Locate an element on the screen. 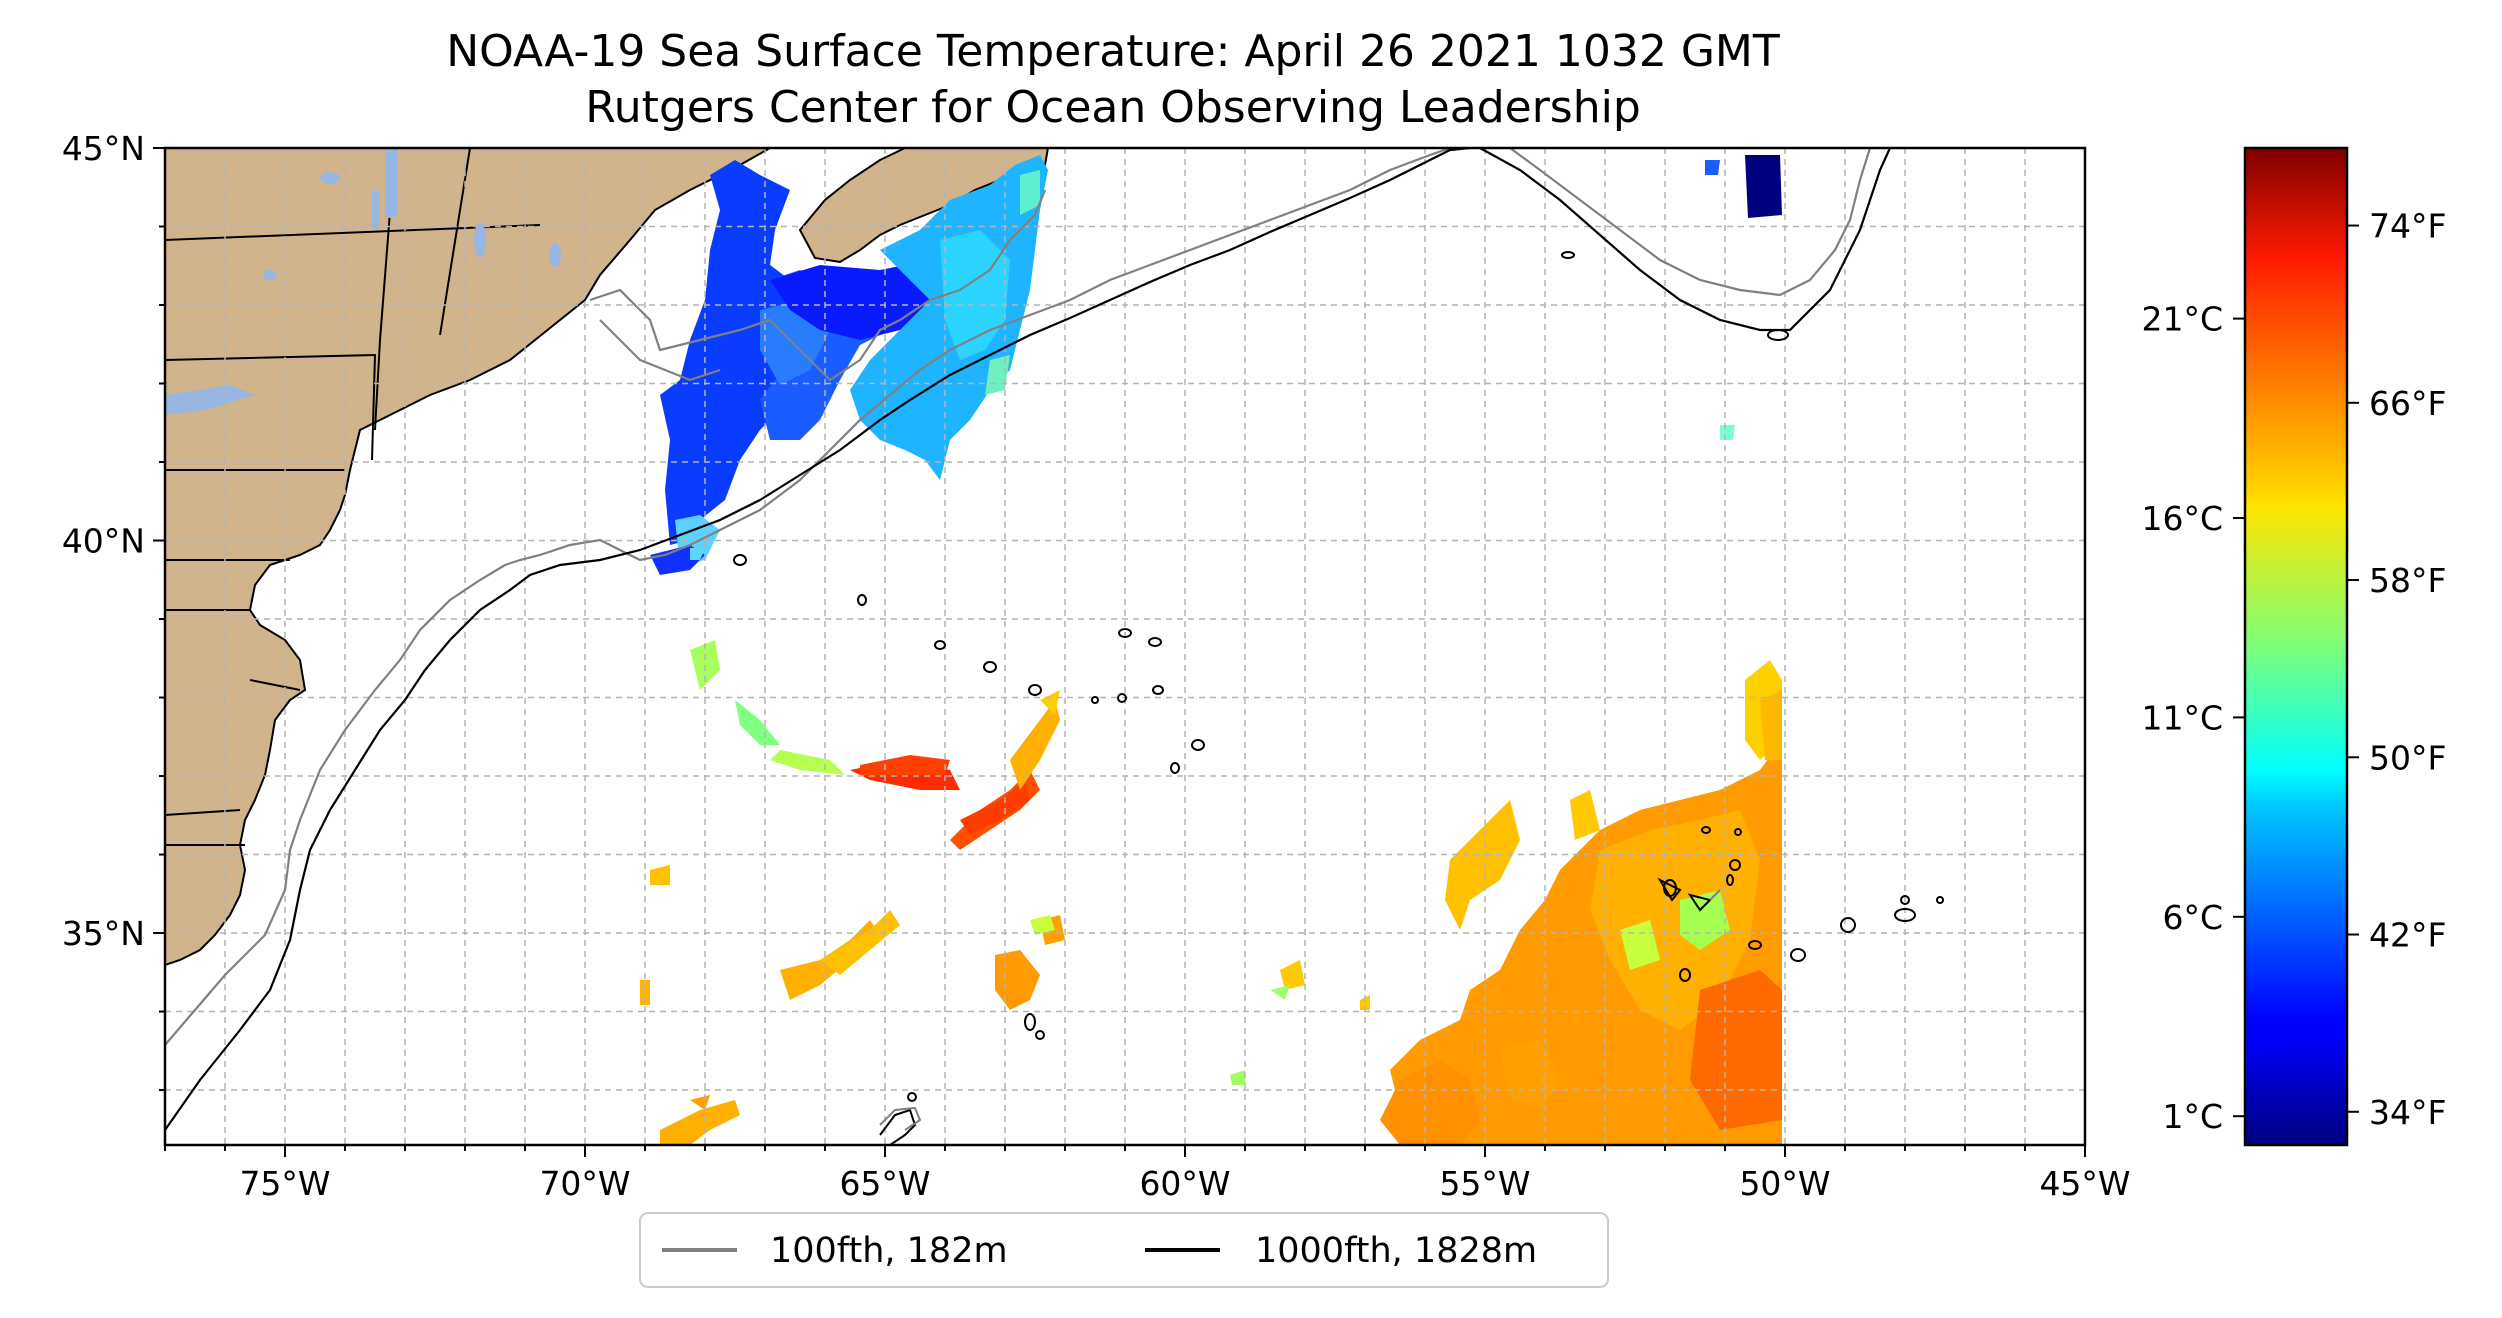 The image size is (2502, 1318). legend-label-100fth: 100fth, 182m is located at coordinates (889, 1251).